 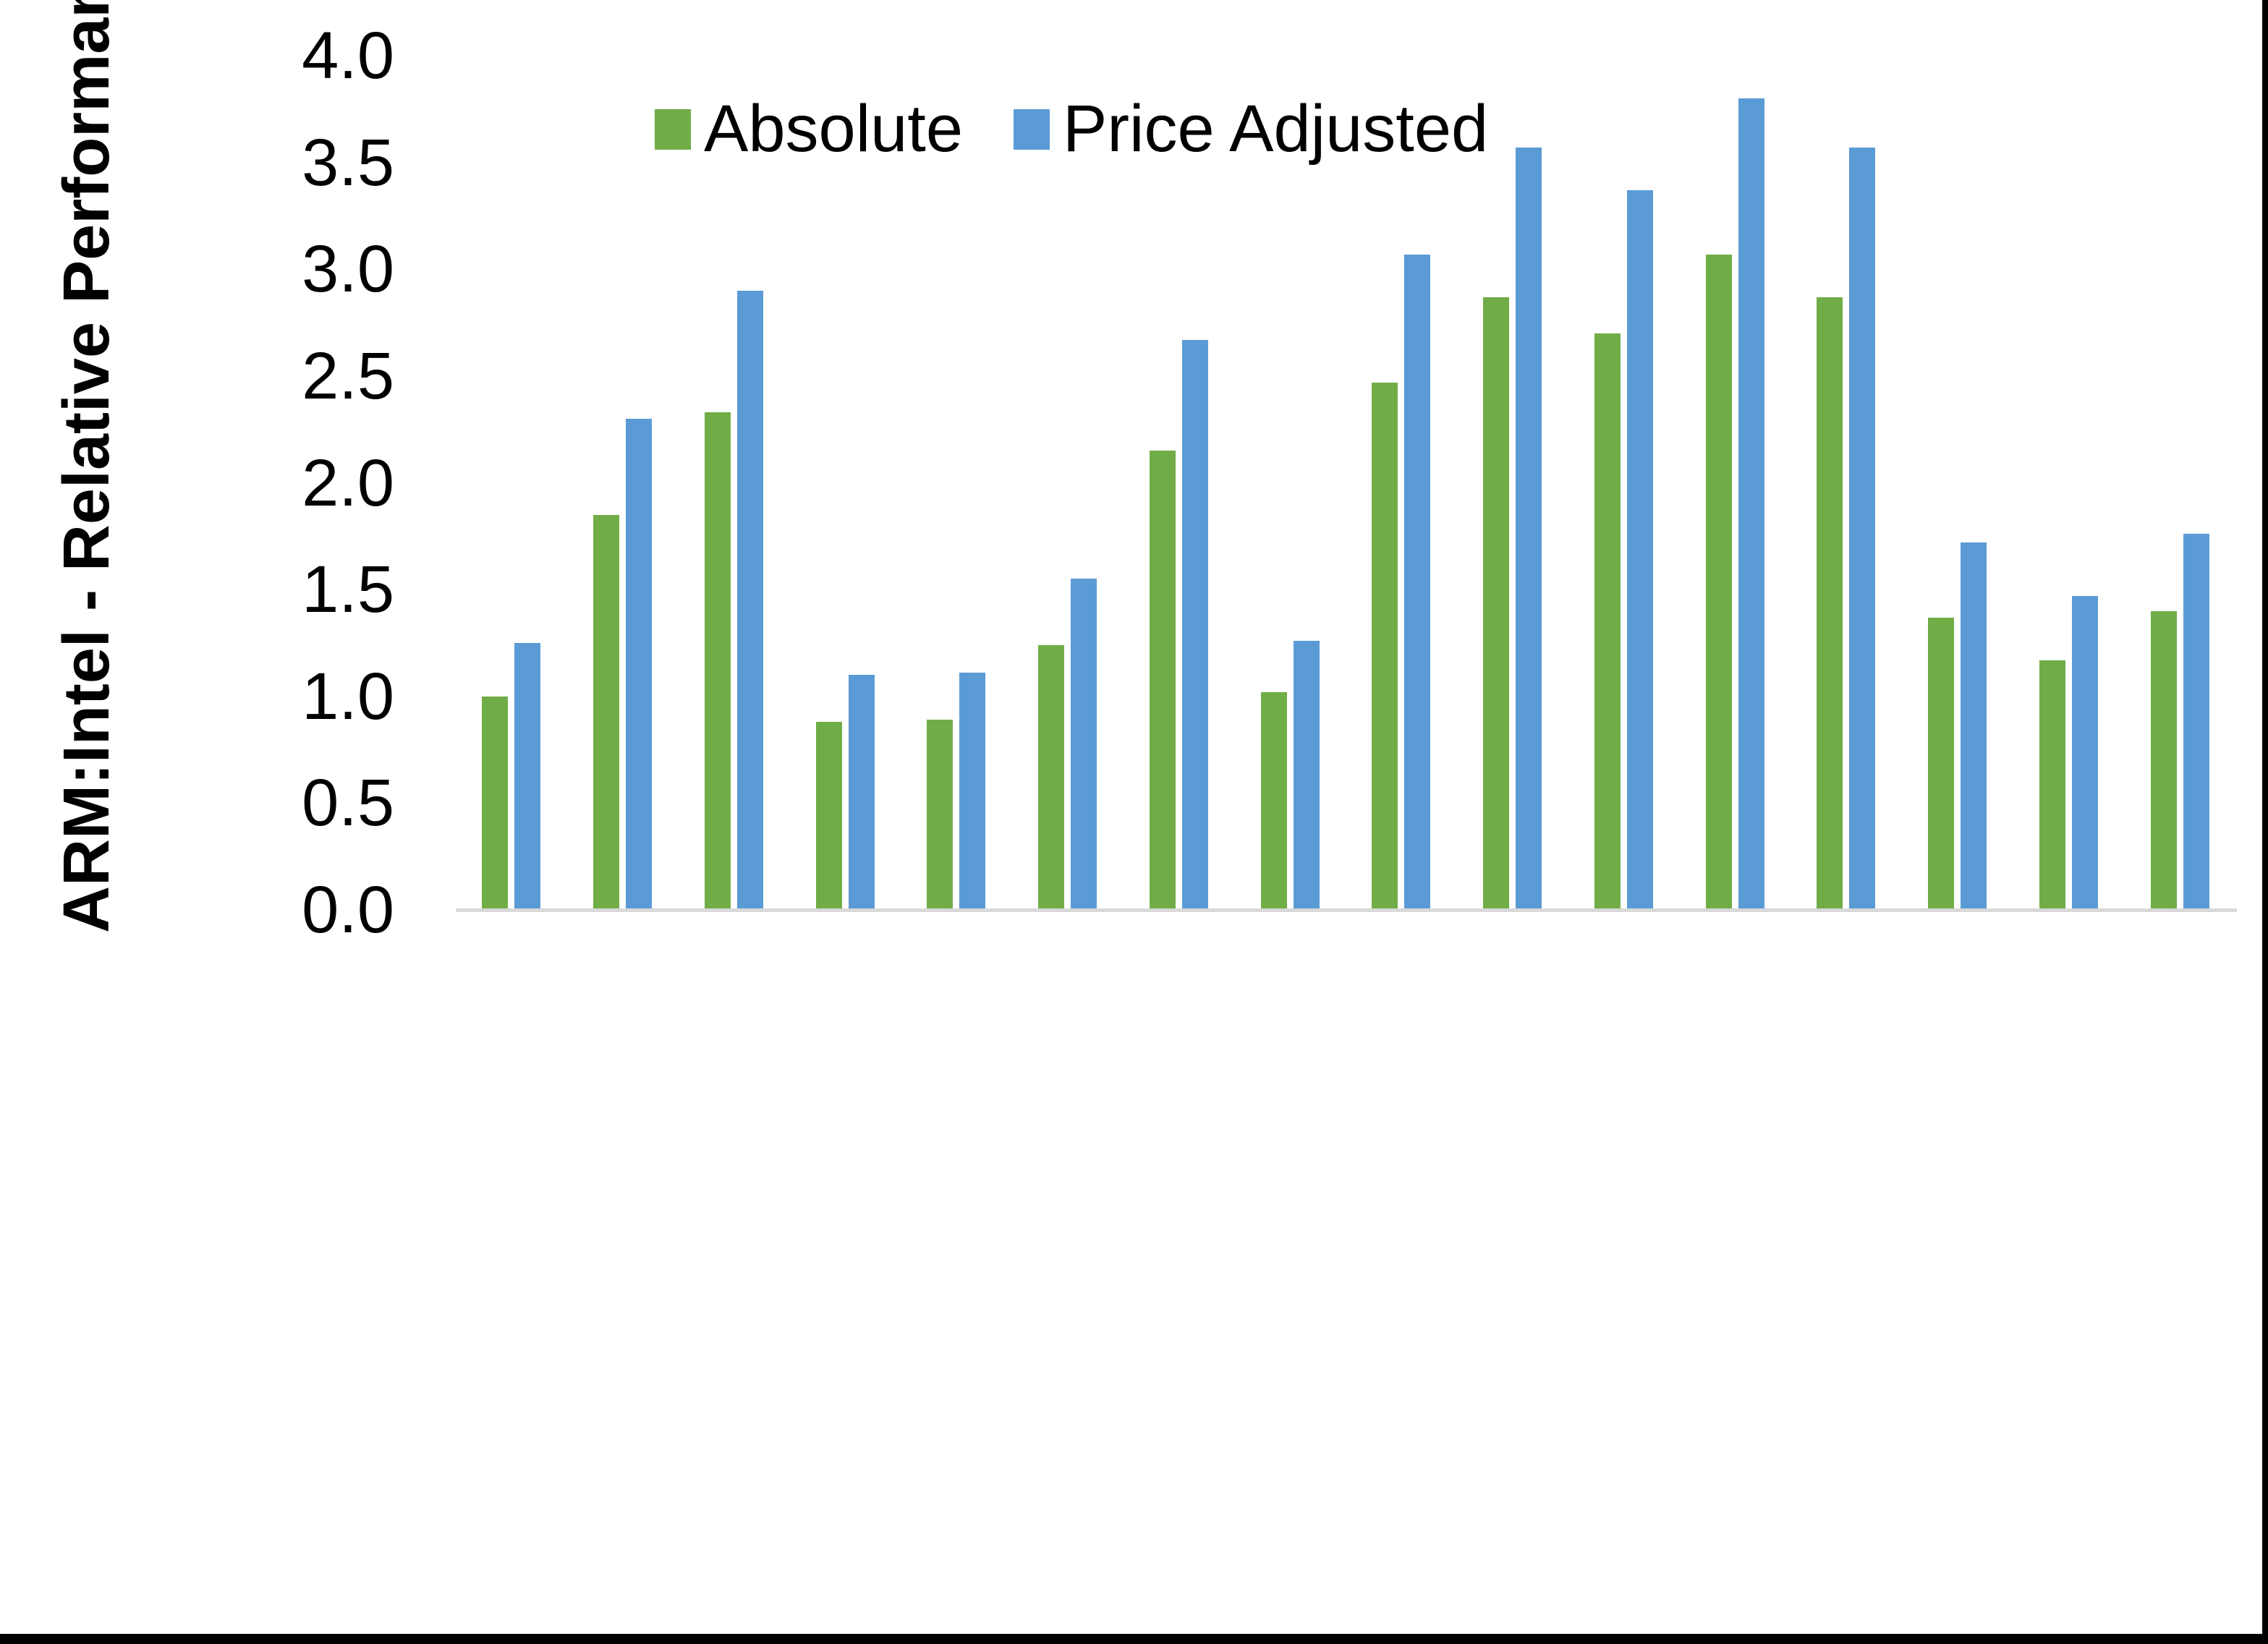 What do you see at coordinates (2265, 822) in the screenshot?
I see `page-border-right` at bounding box center [2265, 822].